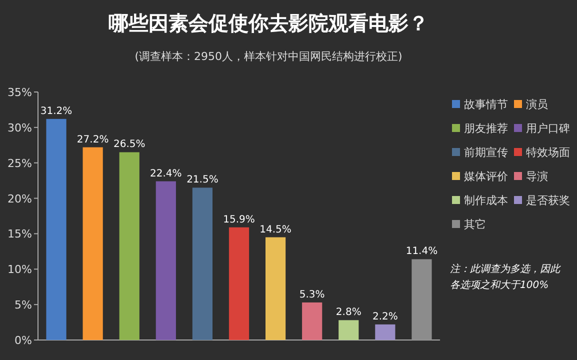 This screenshot has height=360, width=577. I want to click on y-tick-label: 10%, so click(20, 269).